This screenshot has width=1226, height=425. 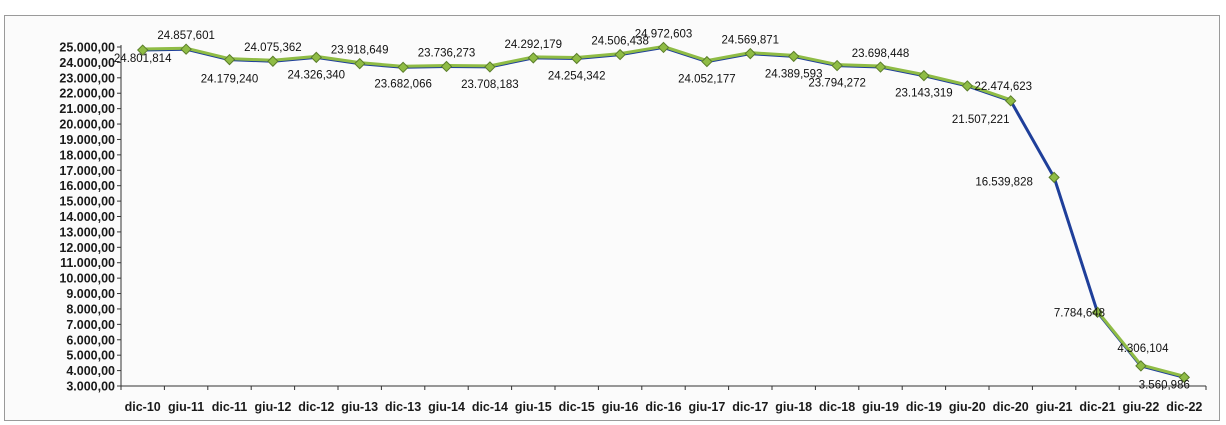 I want to click on series-segment-under, so click(x=1032, y=139).